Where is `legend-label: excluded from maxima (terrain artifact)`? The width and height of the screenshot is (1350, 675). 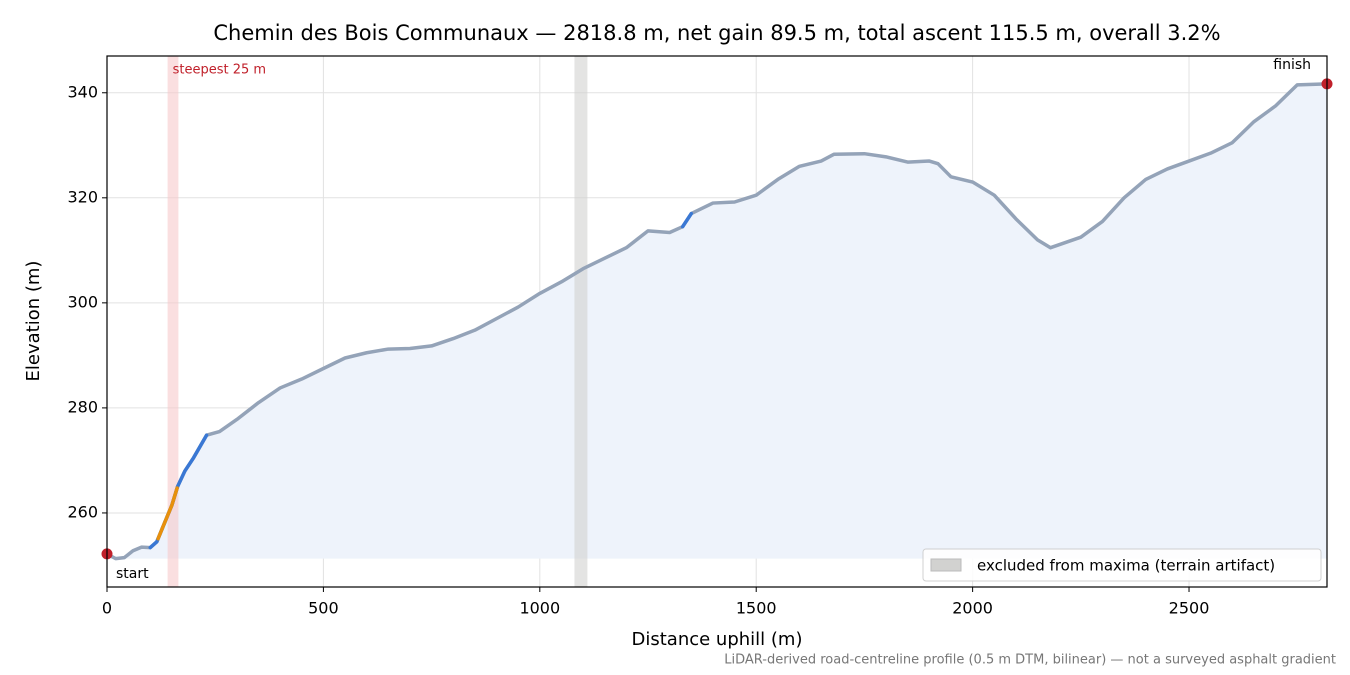 legend-label: excluded from maxima (terrain artifact) is located at coordinates (1126, 566).